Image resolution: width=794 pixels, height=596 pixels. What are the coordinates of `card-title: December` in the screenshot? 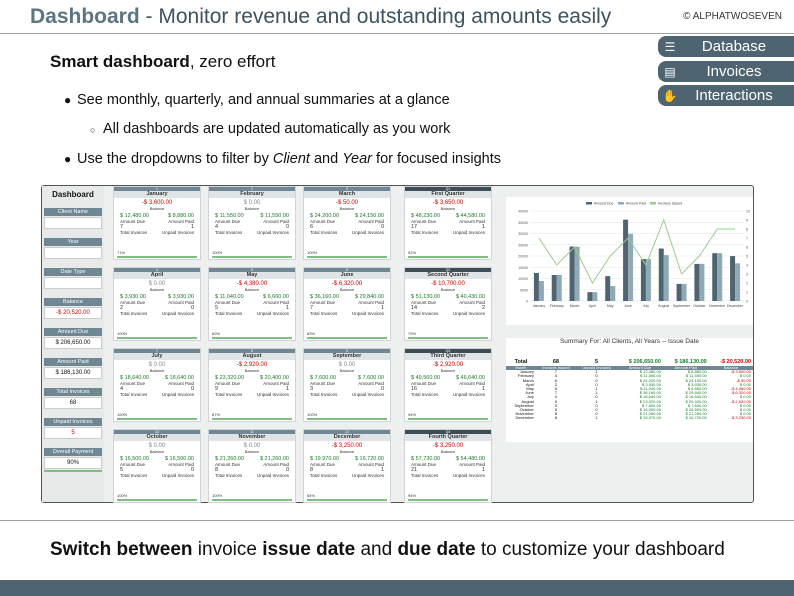 It's located at (347, 437).